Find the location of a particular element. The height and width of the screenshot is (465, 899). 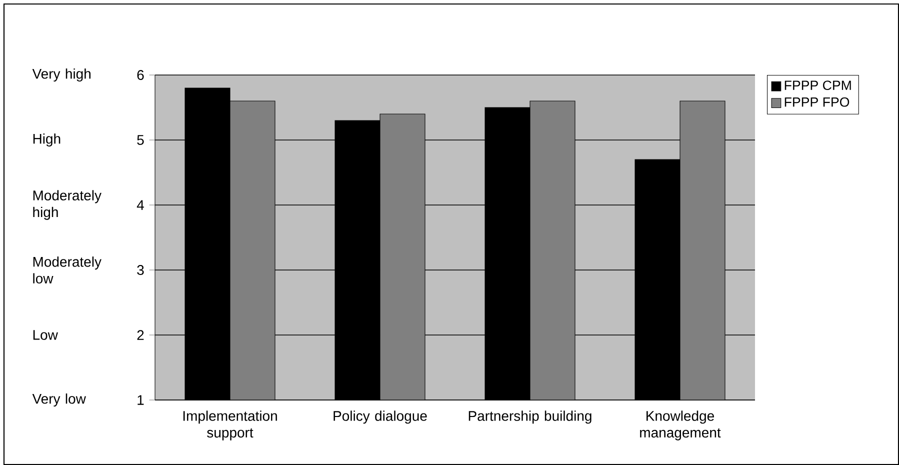

legend-label: FPPP CPM is located at coordinates (817, 85).